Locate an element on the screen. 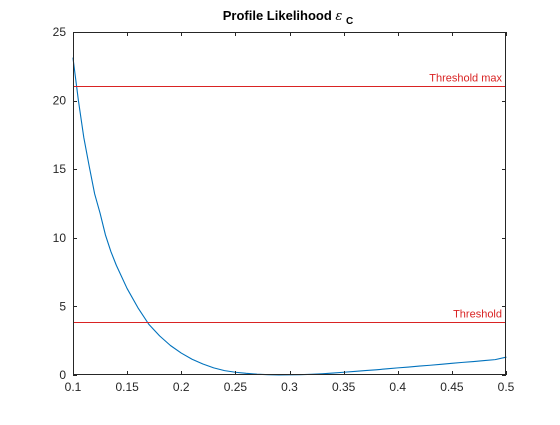 Image resolution: width=560 pixels, height=425 pixels. x-tick-label: 0.1 is located at coordinates (73, 387).